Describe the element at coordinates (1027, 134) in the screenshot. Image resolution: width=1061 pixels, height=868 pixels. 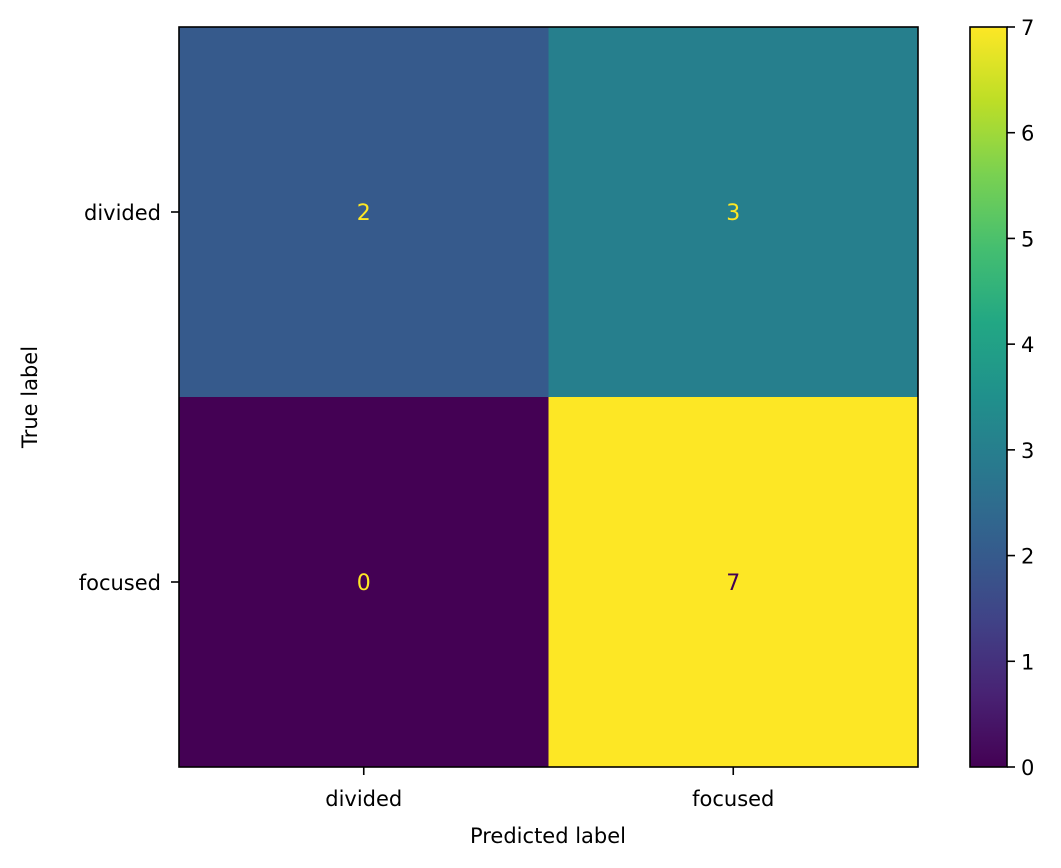
I see `colorbar-tick-label: 6` at that location.